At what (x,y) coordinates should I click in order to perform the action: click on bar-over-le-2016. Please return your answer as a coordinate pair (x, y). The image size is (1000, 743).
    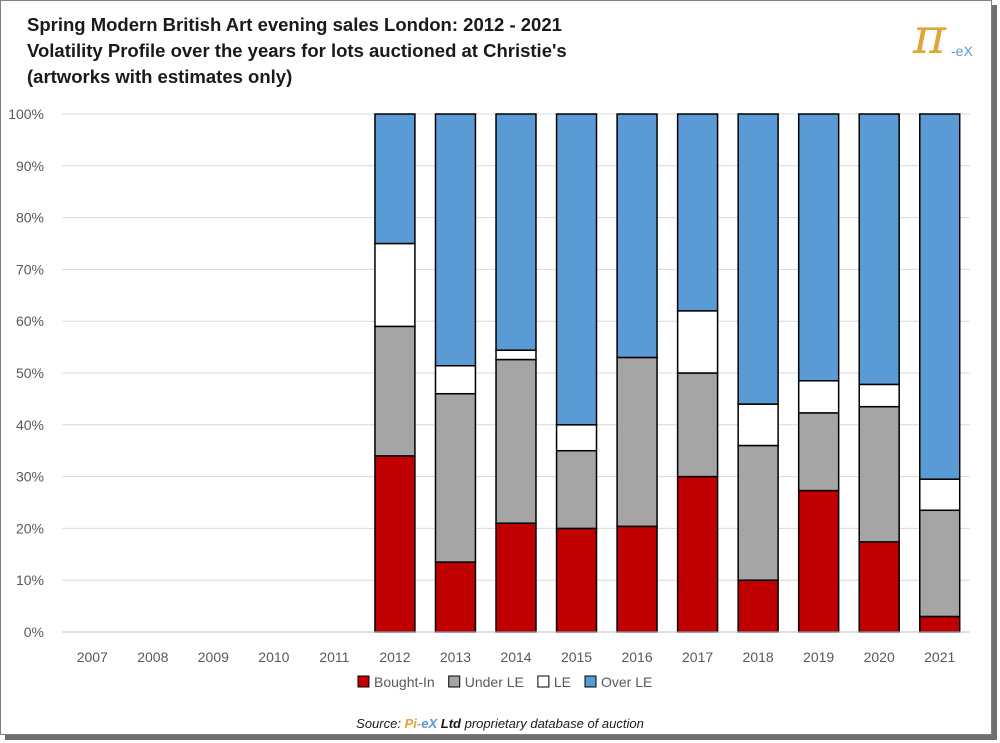
    Looking at the image, I should click on (637, 236).